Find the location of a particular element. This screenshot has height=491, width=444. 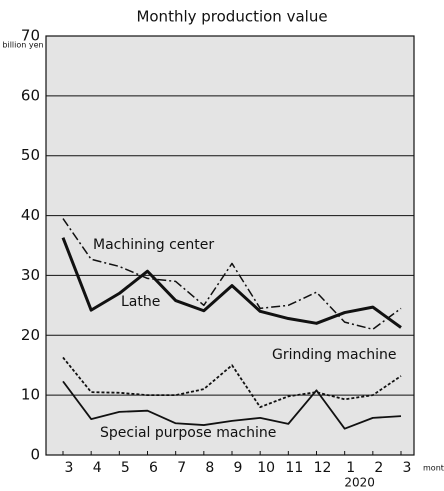

y-tick-label: 30 is located at coordinates (30, 275).